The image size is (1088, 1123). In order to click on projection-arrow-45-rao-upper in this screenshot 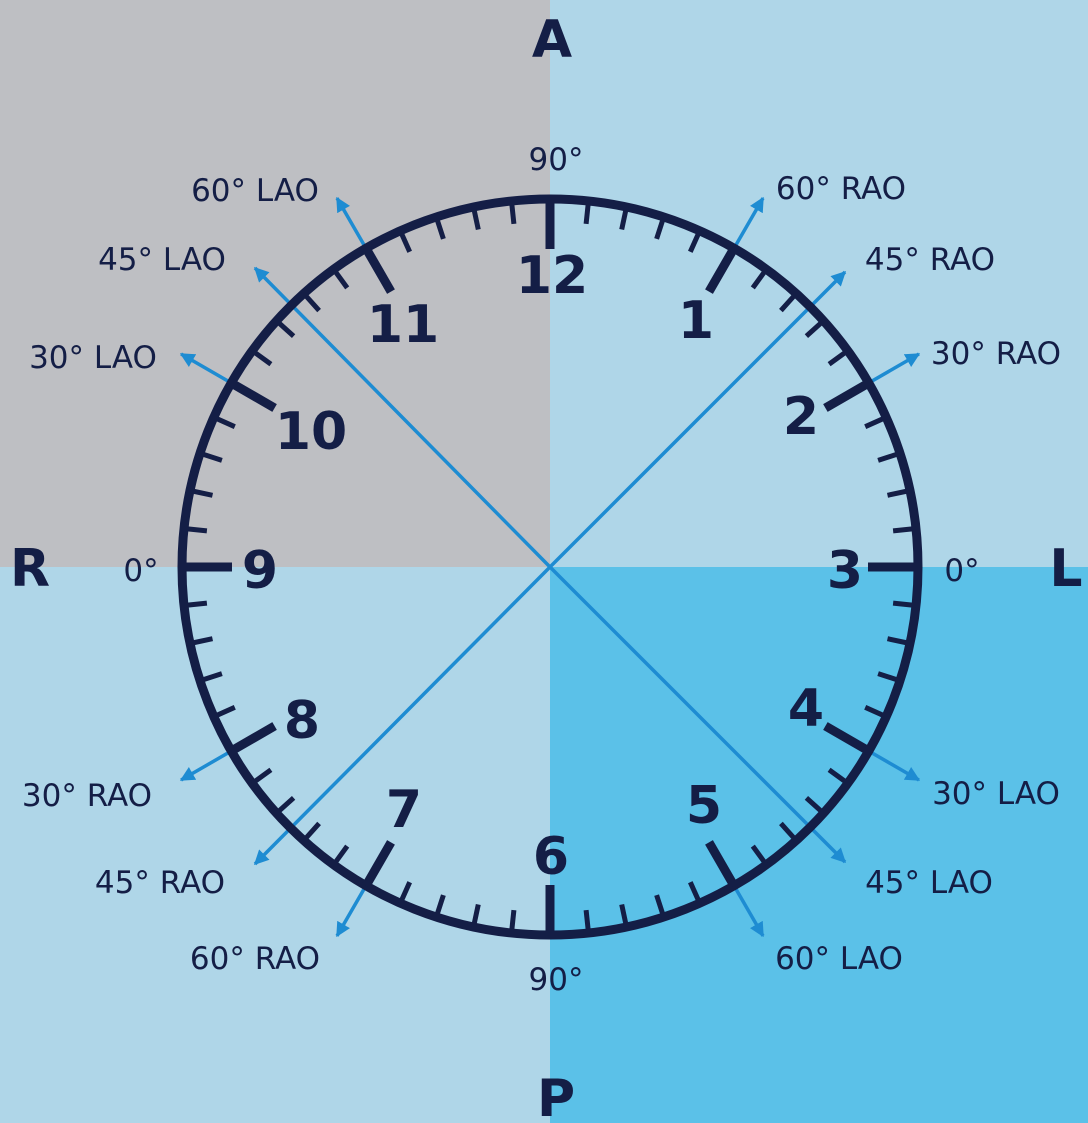, I will do `click(697, 419)`.